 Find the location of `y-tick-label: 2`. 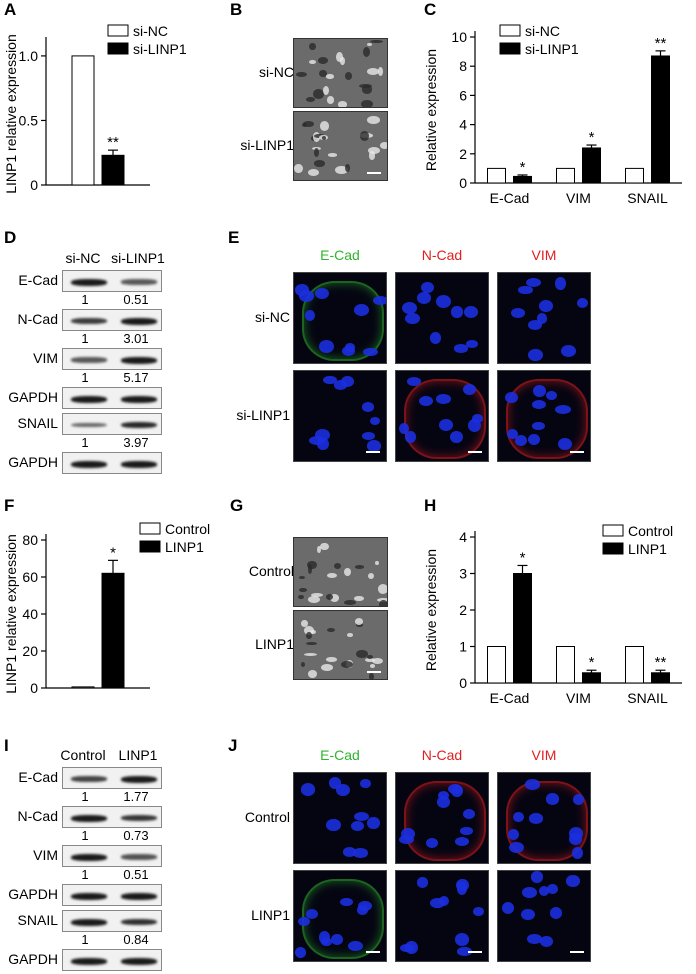

y-tick-label: 2 is located at coordinates (463, 610).